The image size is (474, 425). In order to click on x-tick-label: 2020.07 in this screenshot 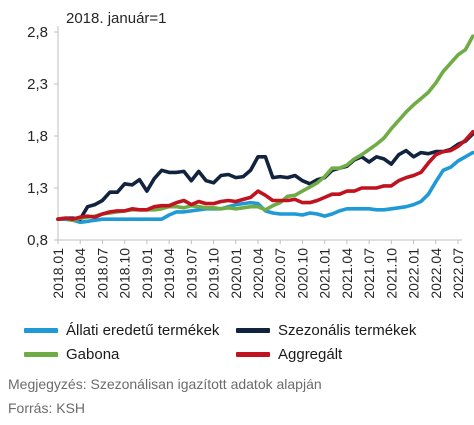, I will do `click(280, 273)`.